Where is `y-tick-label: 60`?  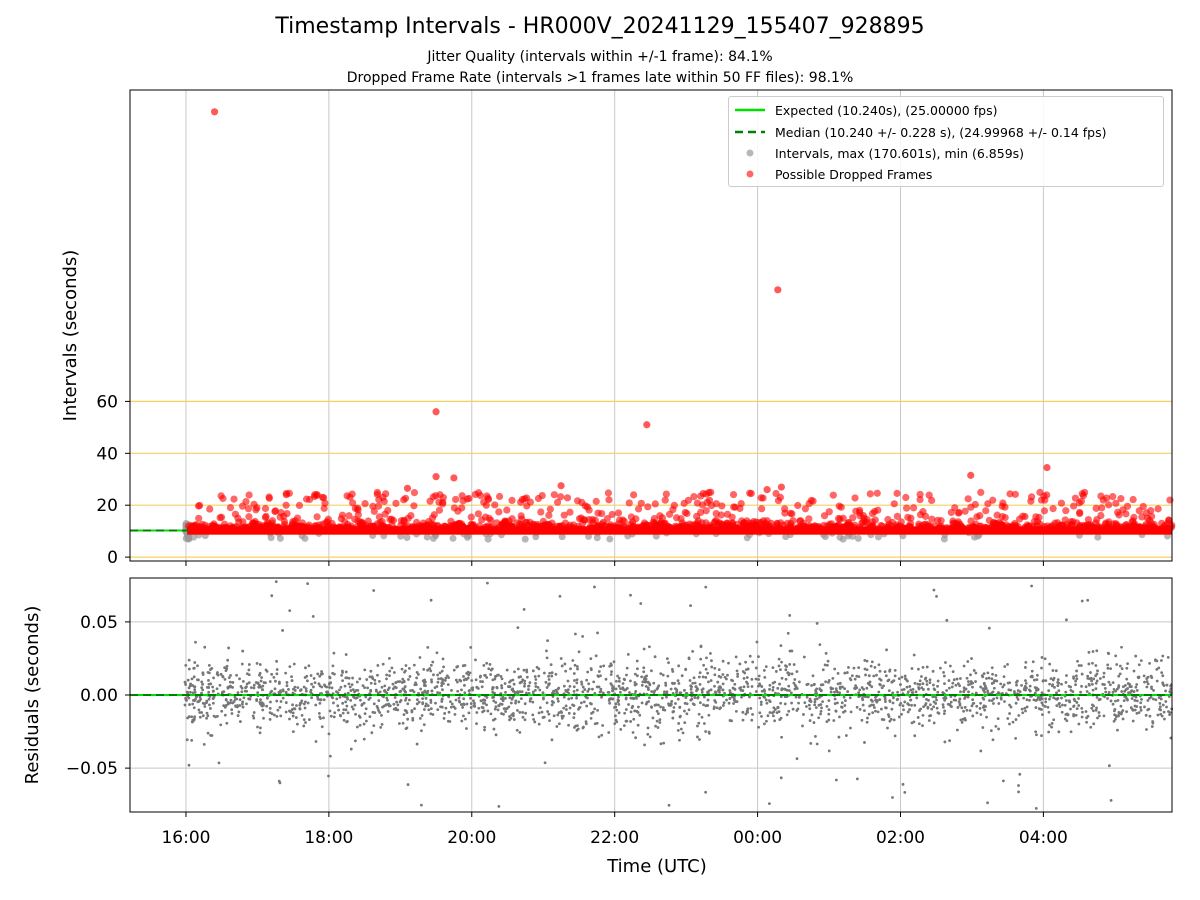 y-tick-label: 60 is located at coordinates (107, 402).